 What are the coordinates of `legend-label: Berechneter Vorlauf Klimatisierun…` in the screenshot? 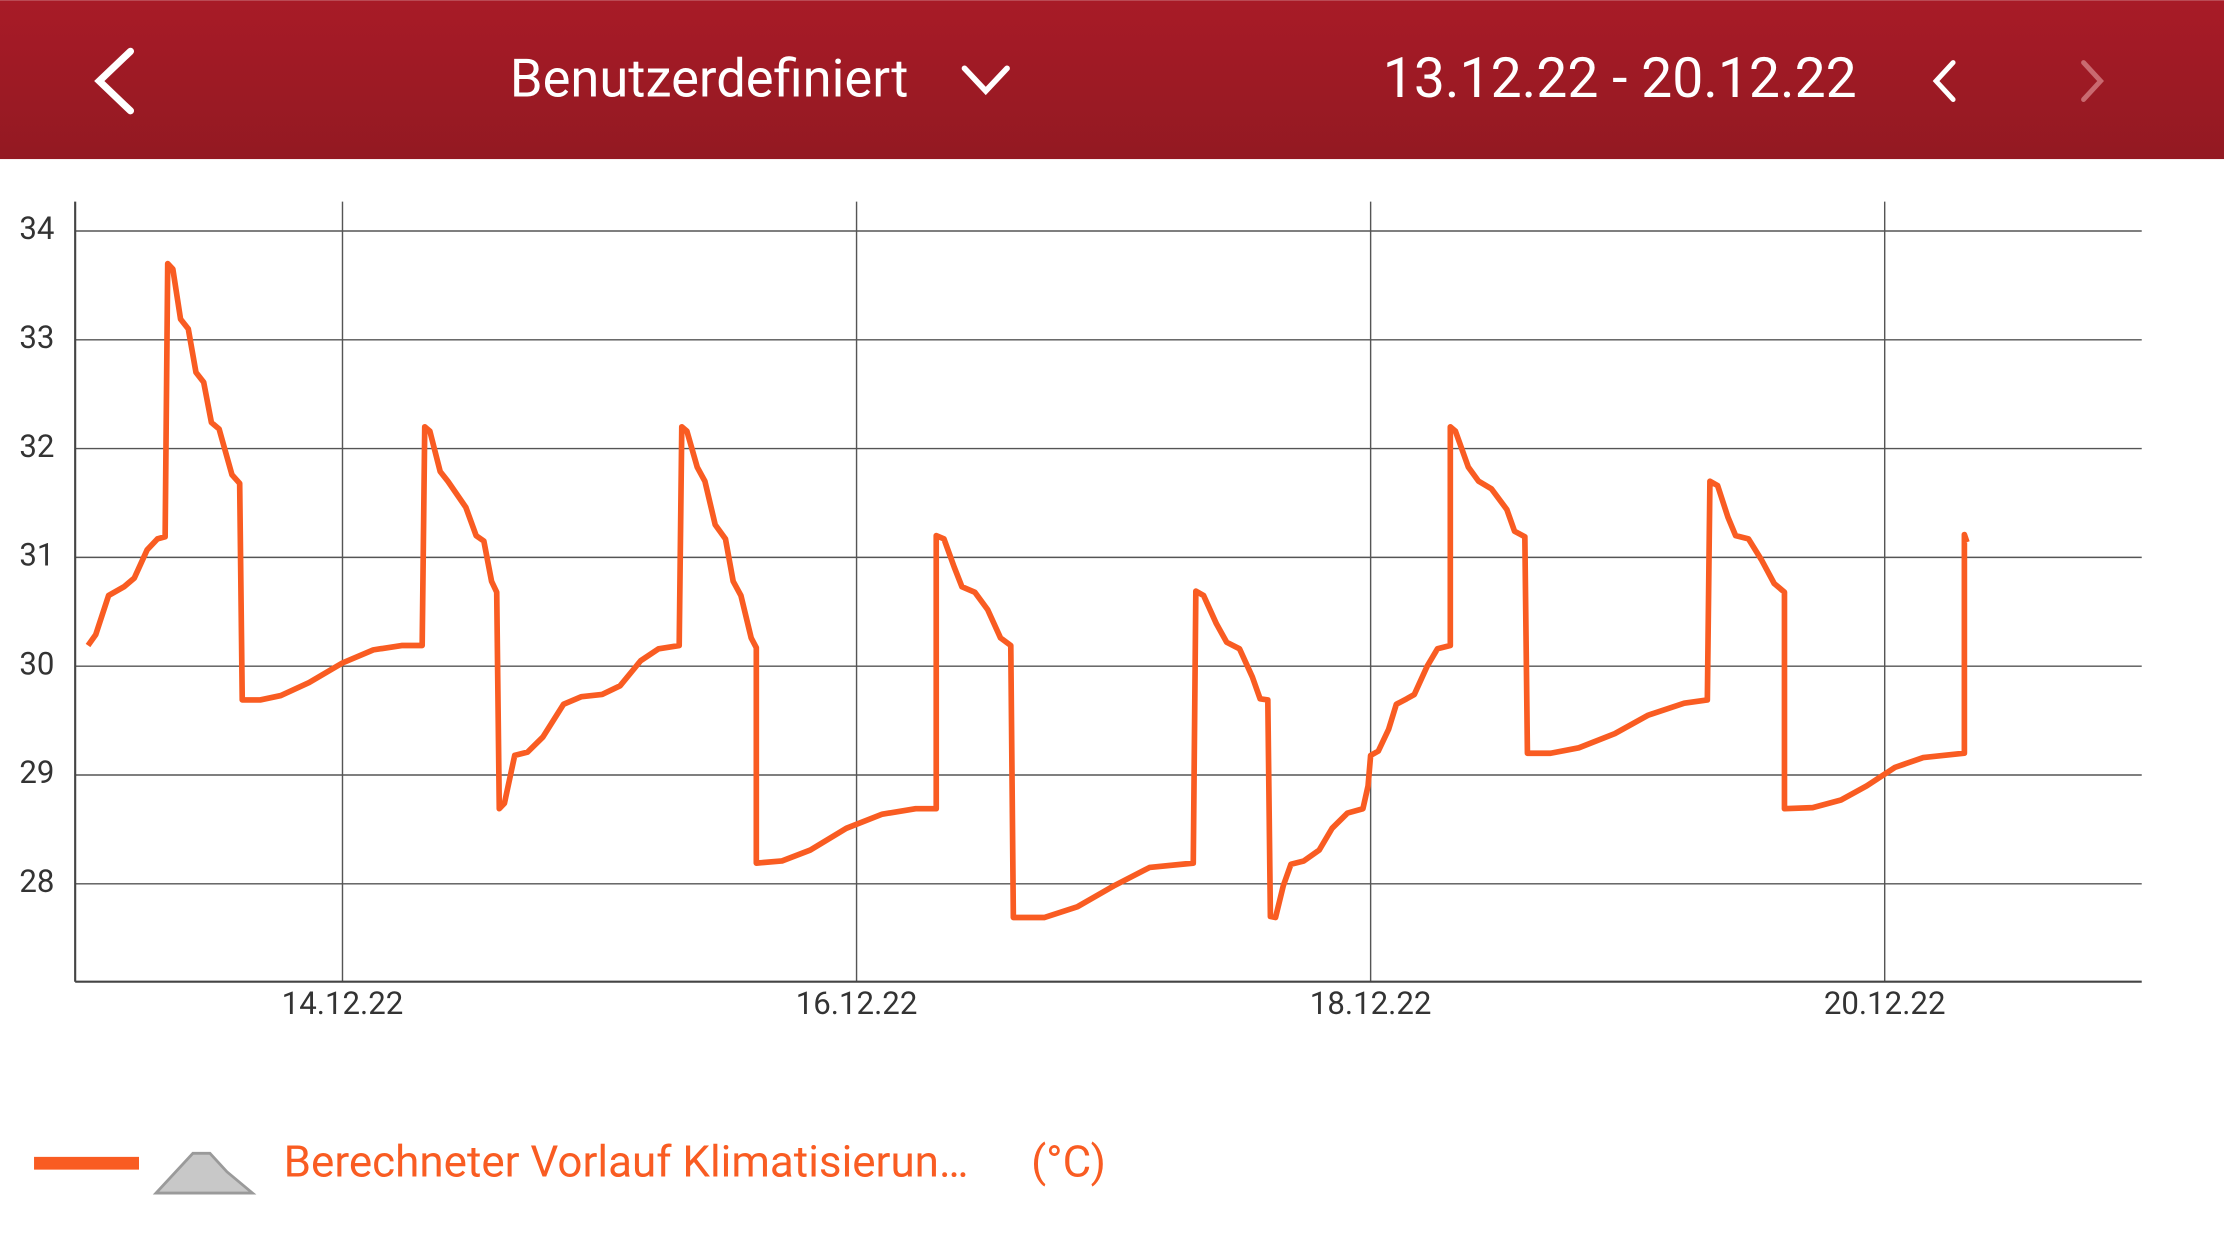 It's located at (626, 1161).